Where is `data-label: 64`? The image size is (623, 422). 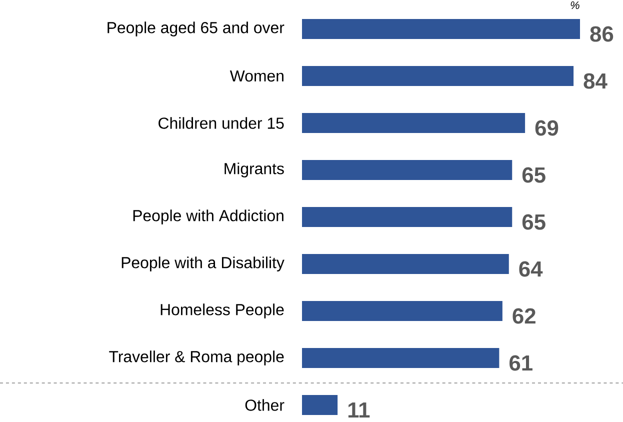
data-label: 64 is located at coordinates (531, 269).